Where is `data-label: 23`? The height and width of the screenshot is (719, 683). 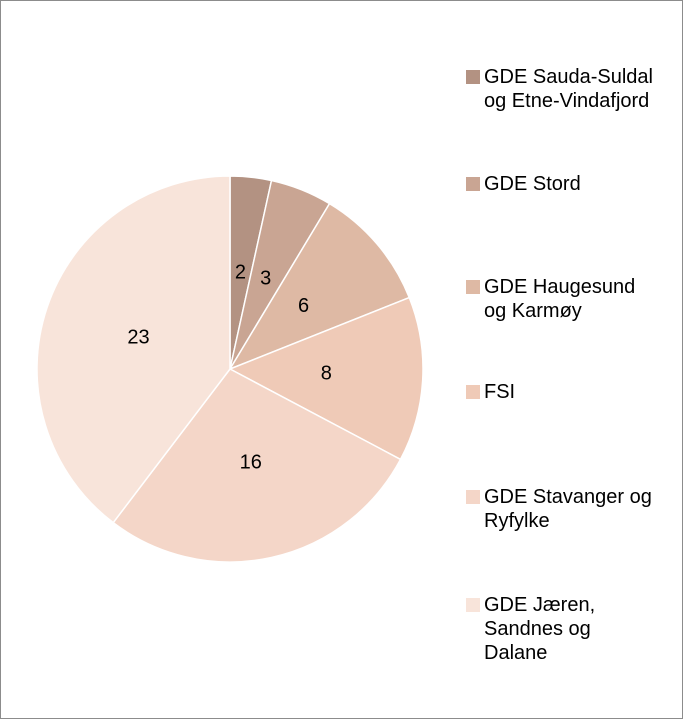 data-label: 23 is located at coordinates (138, 337).